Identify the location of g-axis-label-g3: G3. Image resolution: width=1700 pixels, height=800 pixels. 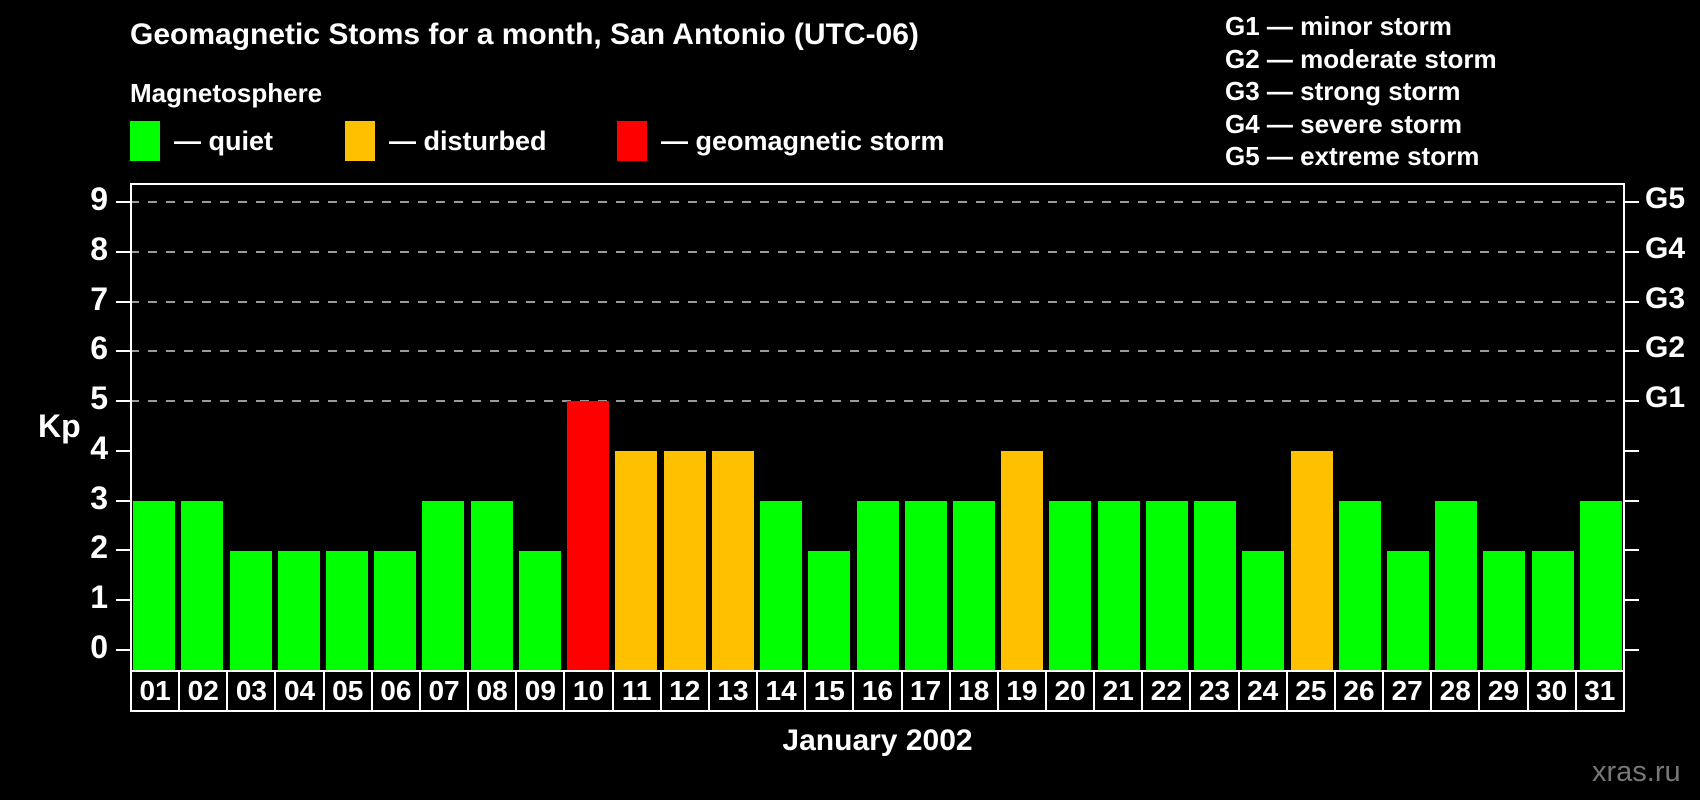
(1665, 298).